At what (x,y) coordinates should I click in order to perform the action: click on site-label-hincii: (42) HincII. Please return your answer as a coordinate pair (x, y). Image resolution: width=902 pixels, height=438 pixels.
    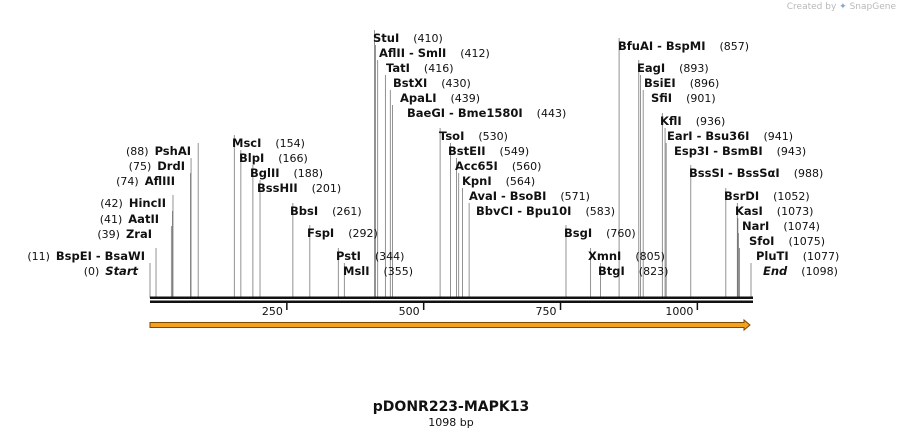
    Looking at the image, I should click on (133, 203).